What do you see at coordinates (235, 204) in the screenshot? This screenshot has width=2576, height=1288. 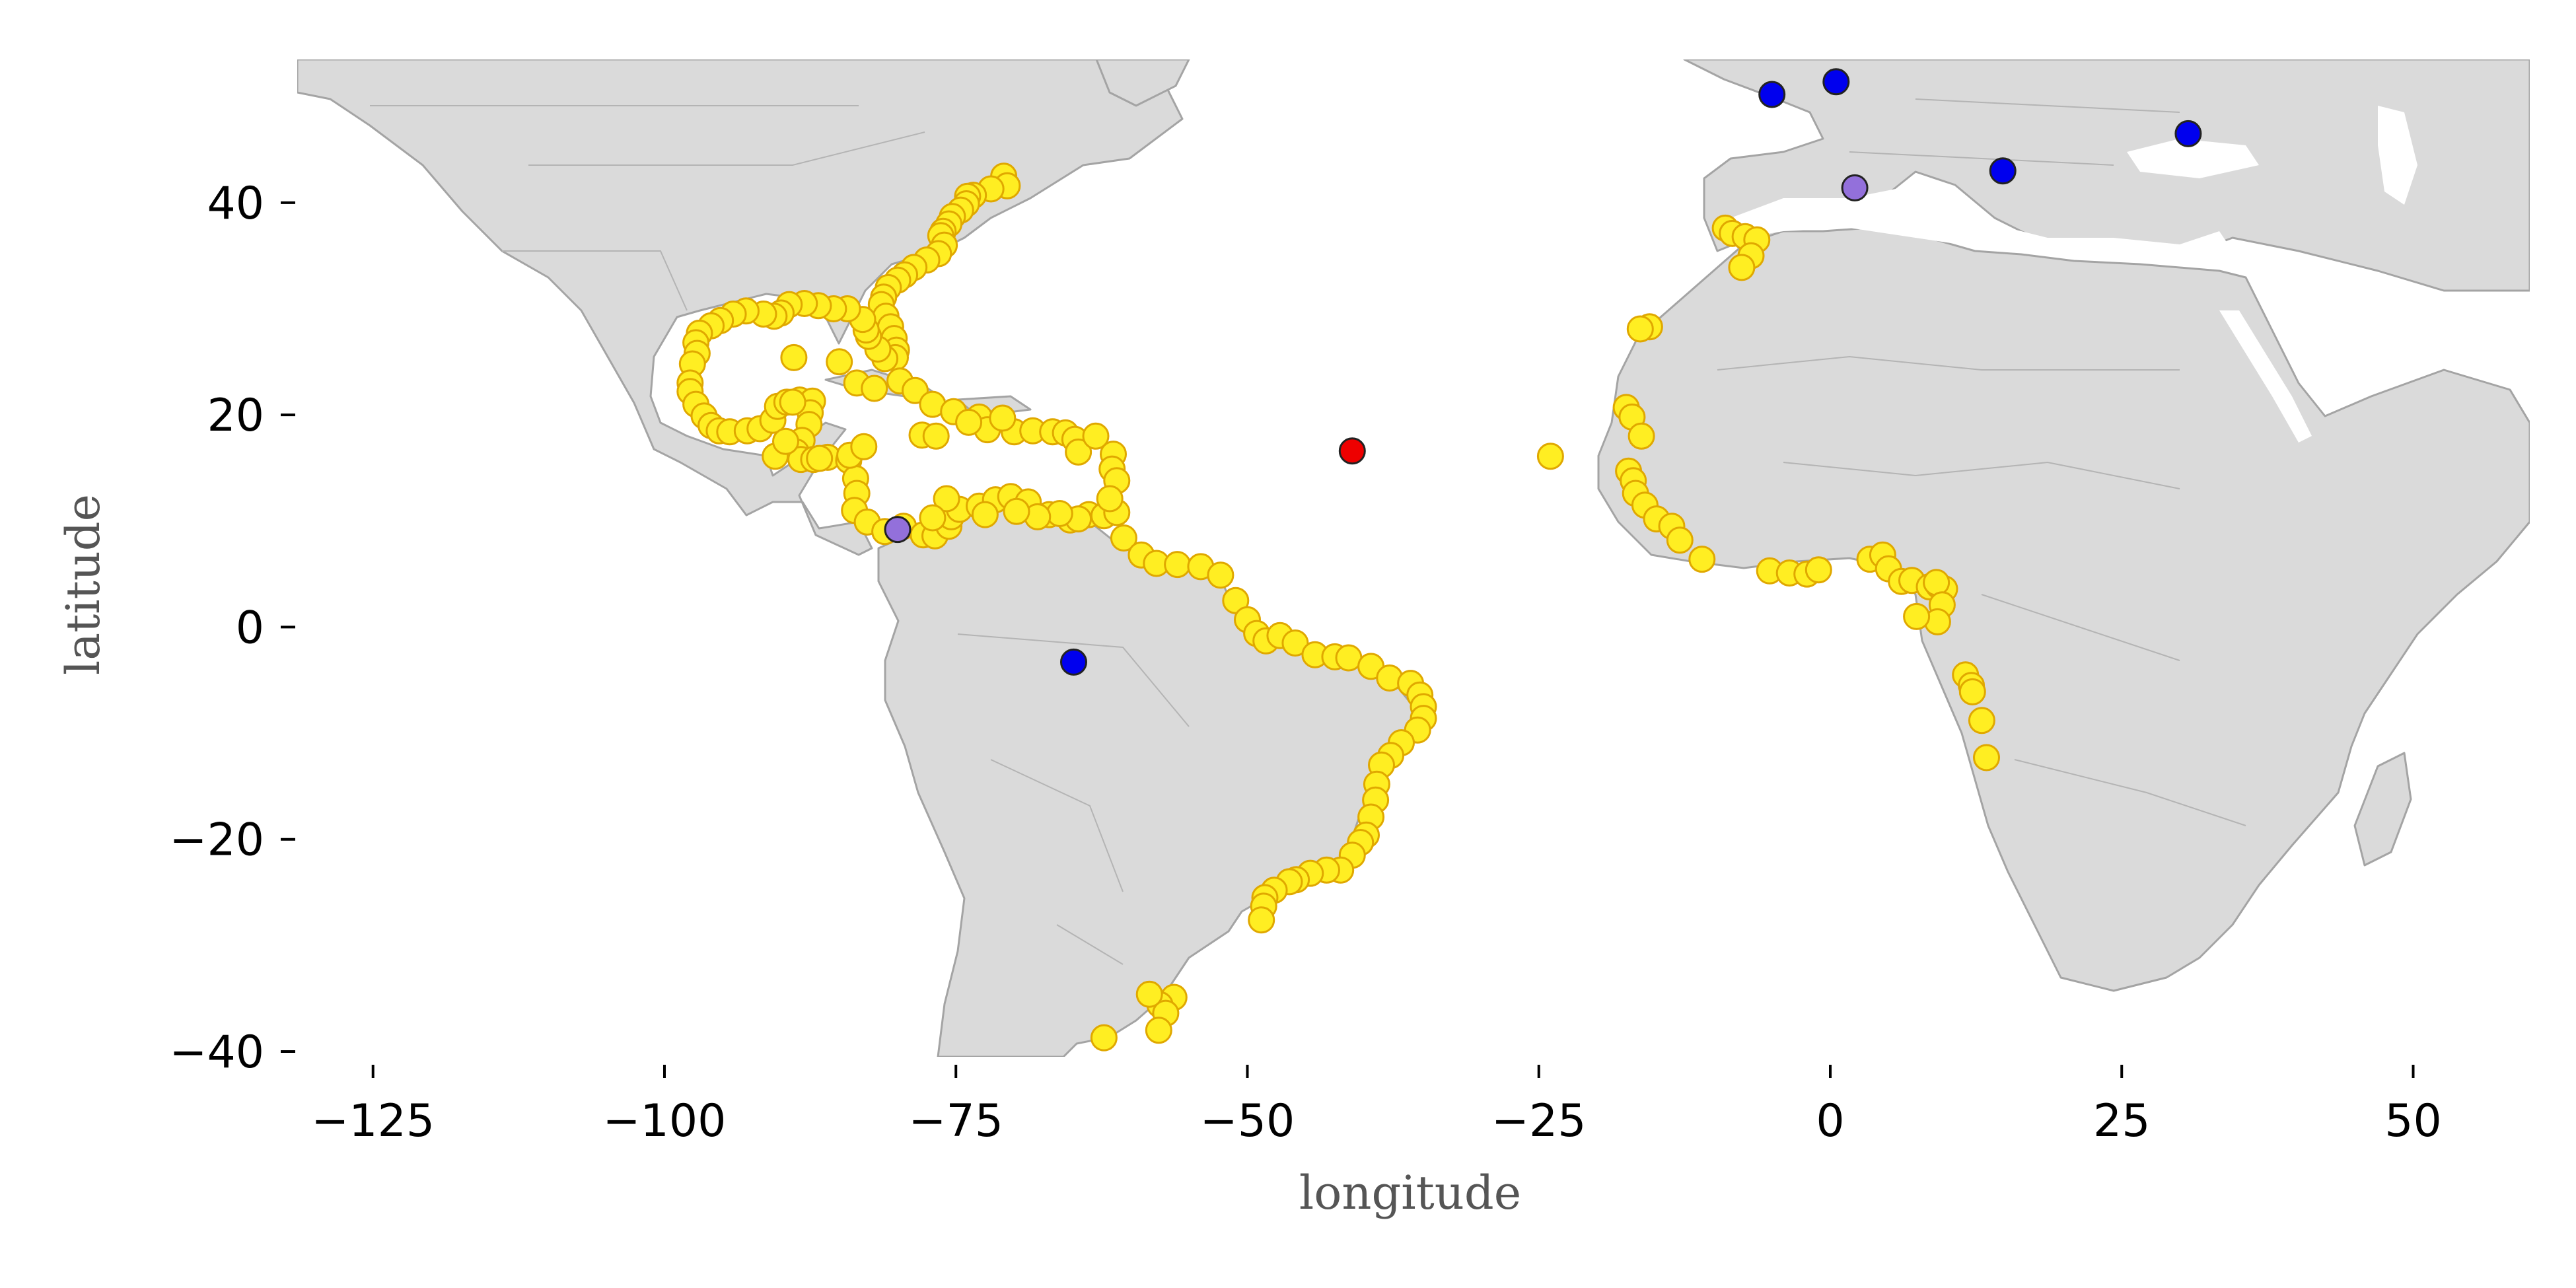 I see `y-tick-label: 40` at bounding box center [235, 204].